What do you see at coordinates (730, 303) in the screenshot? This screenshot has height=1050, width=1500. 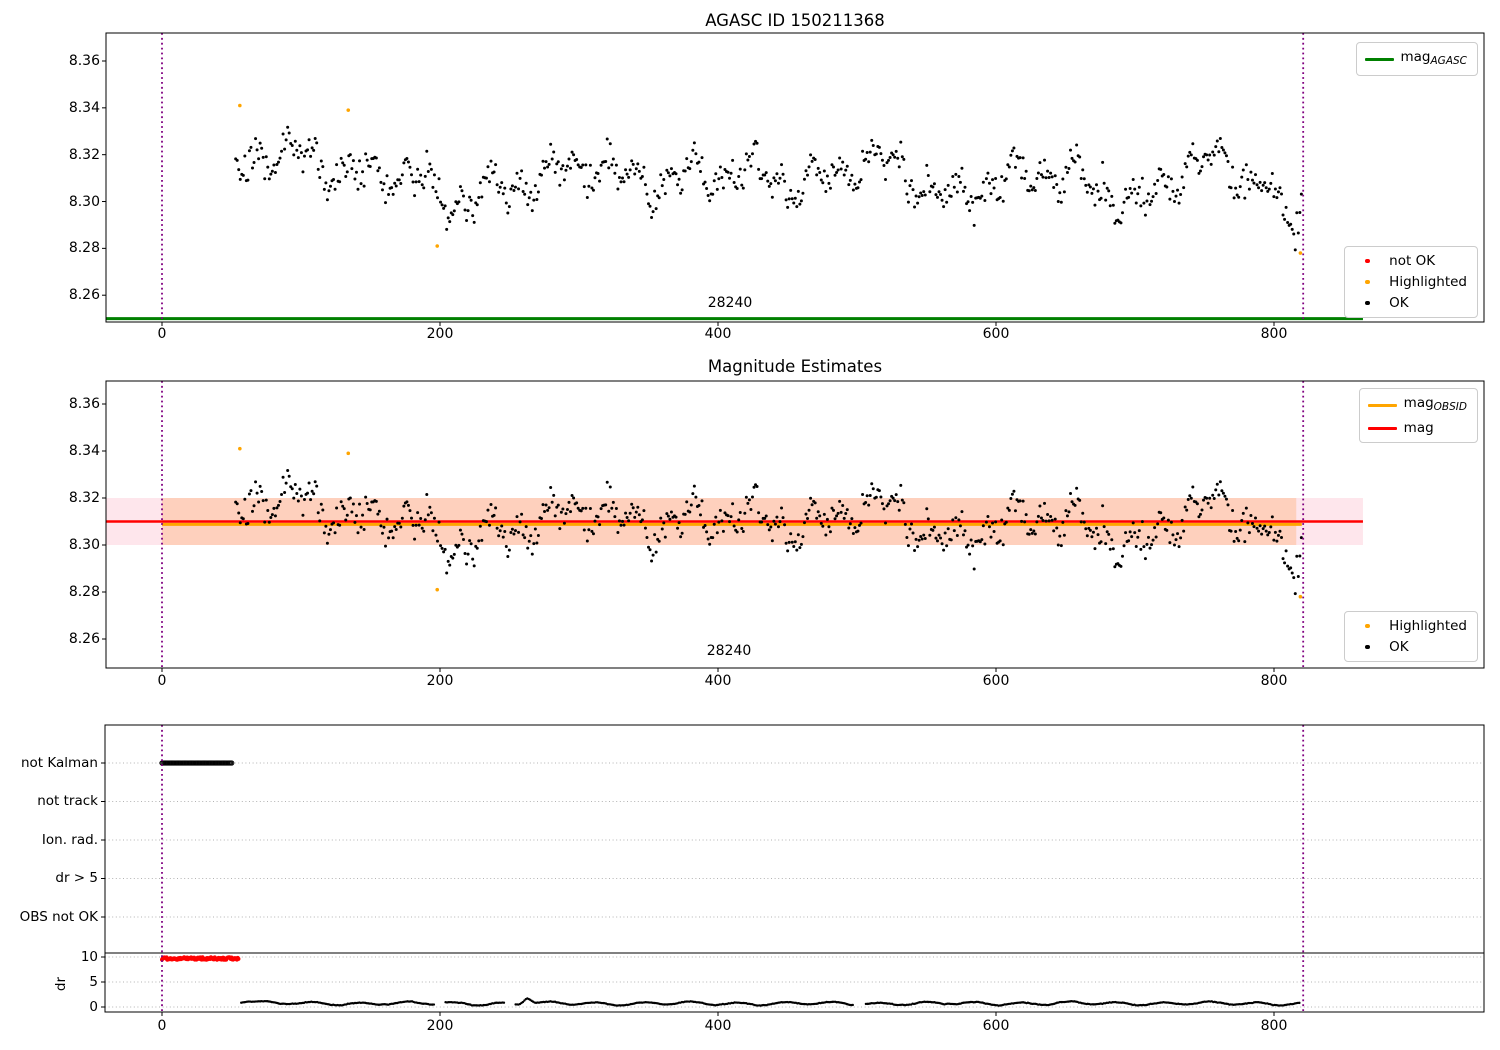 I see `obsid-annotation-top: 28240` at bounding box center [730, 303].